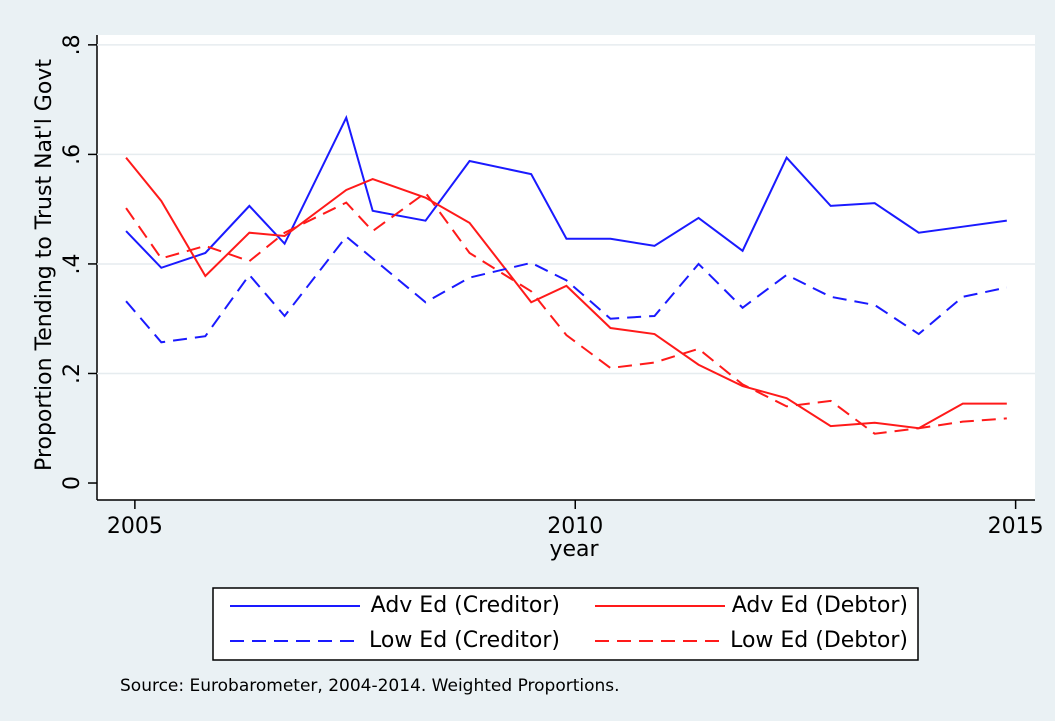  Describe the element at coordinates (72, 44) in the screenshot. I see `y-tick-label: .8` at that location.